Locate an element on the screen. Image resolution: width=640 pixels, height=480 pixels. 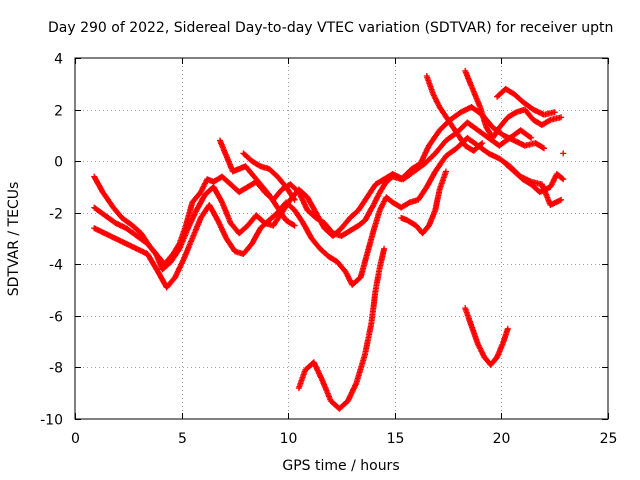
y-tick-label: 4 is located at coordinates (58, 60).